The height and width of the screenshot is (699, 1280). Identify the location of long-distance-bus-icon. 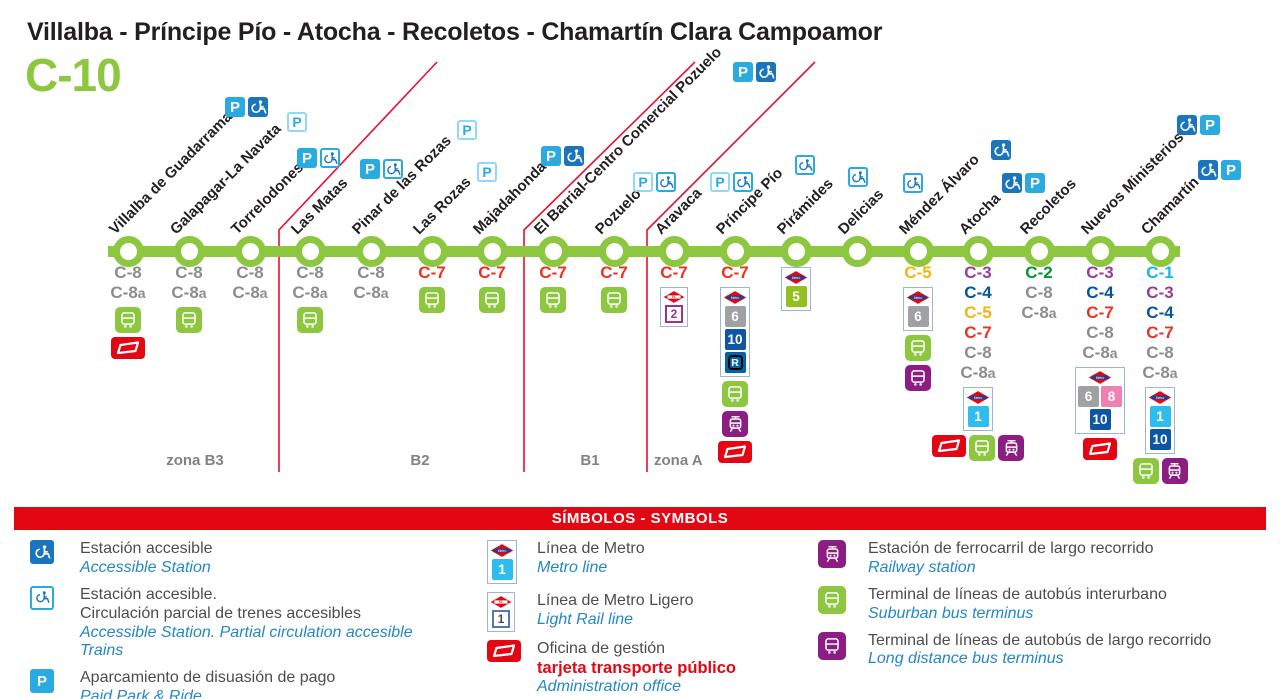
(918, 378).